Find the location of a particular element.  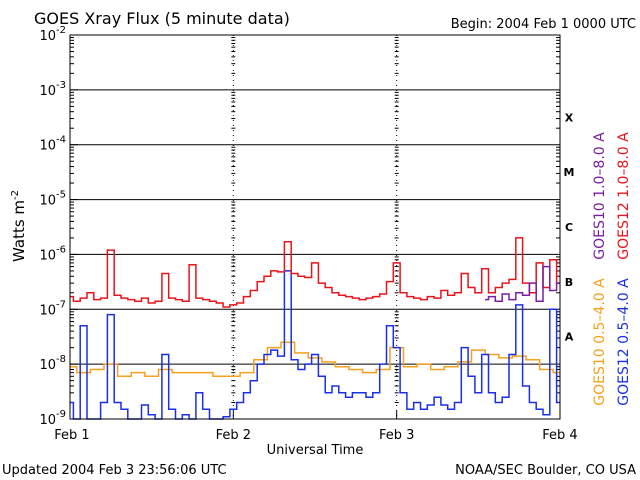

series-line-goes10-0-5-4-0-a: GOES10 0.5–4.0 A is located at coordinates (315, 359).